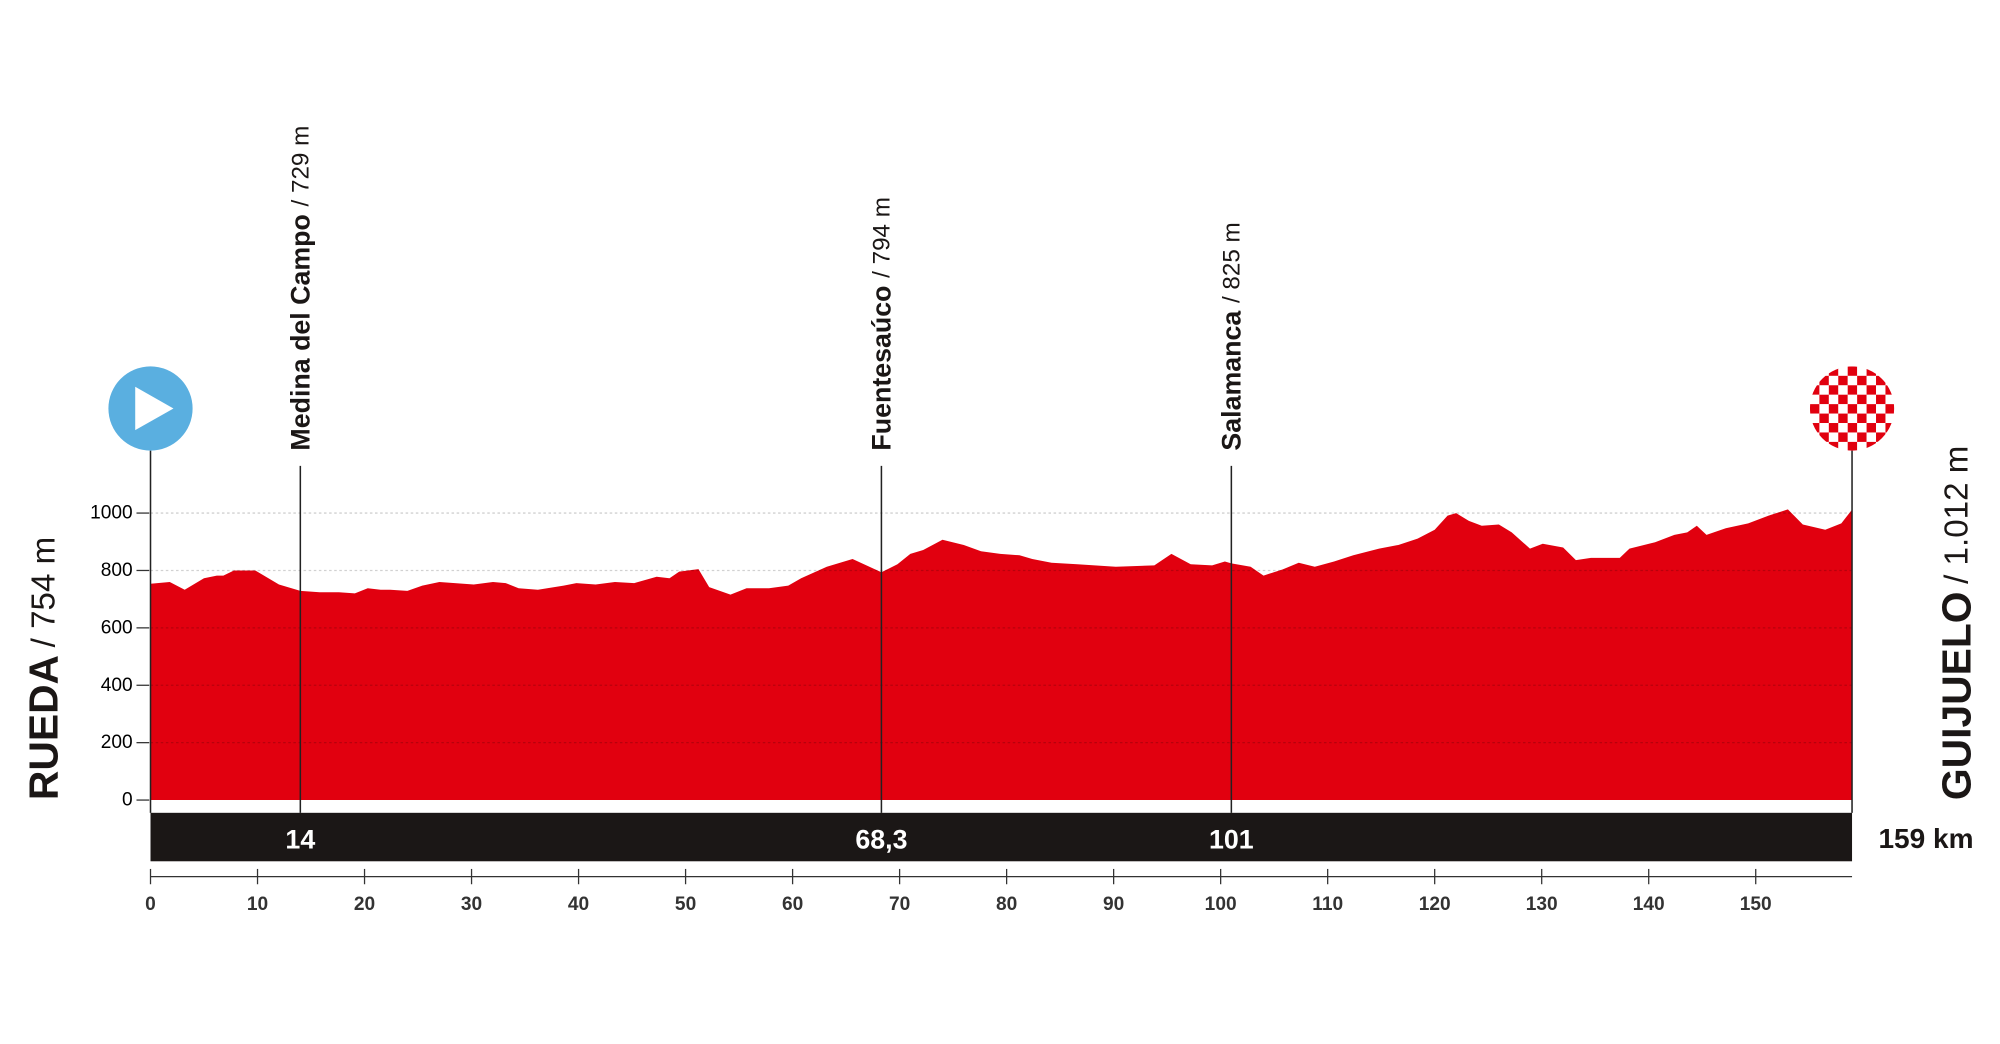 The height and width of the screenshot is (1044, 2000). Describe the element at coordinates (1925, 838) in the screenshot. I see `total-distance: 159 km` at that location.